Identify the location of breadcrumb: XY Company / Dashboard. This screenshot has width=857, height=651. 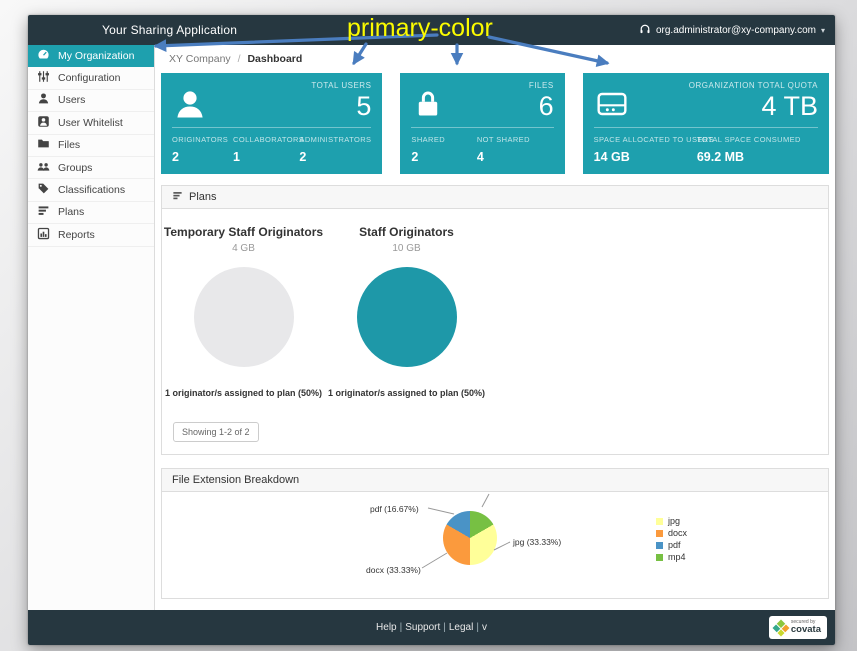
(495, 62).